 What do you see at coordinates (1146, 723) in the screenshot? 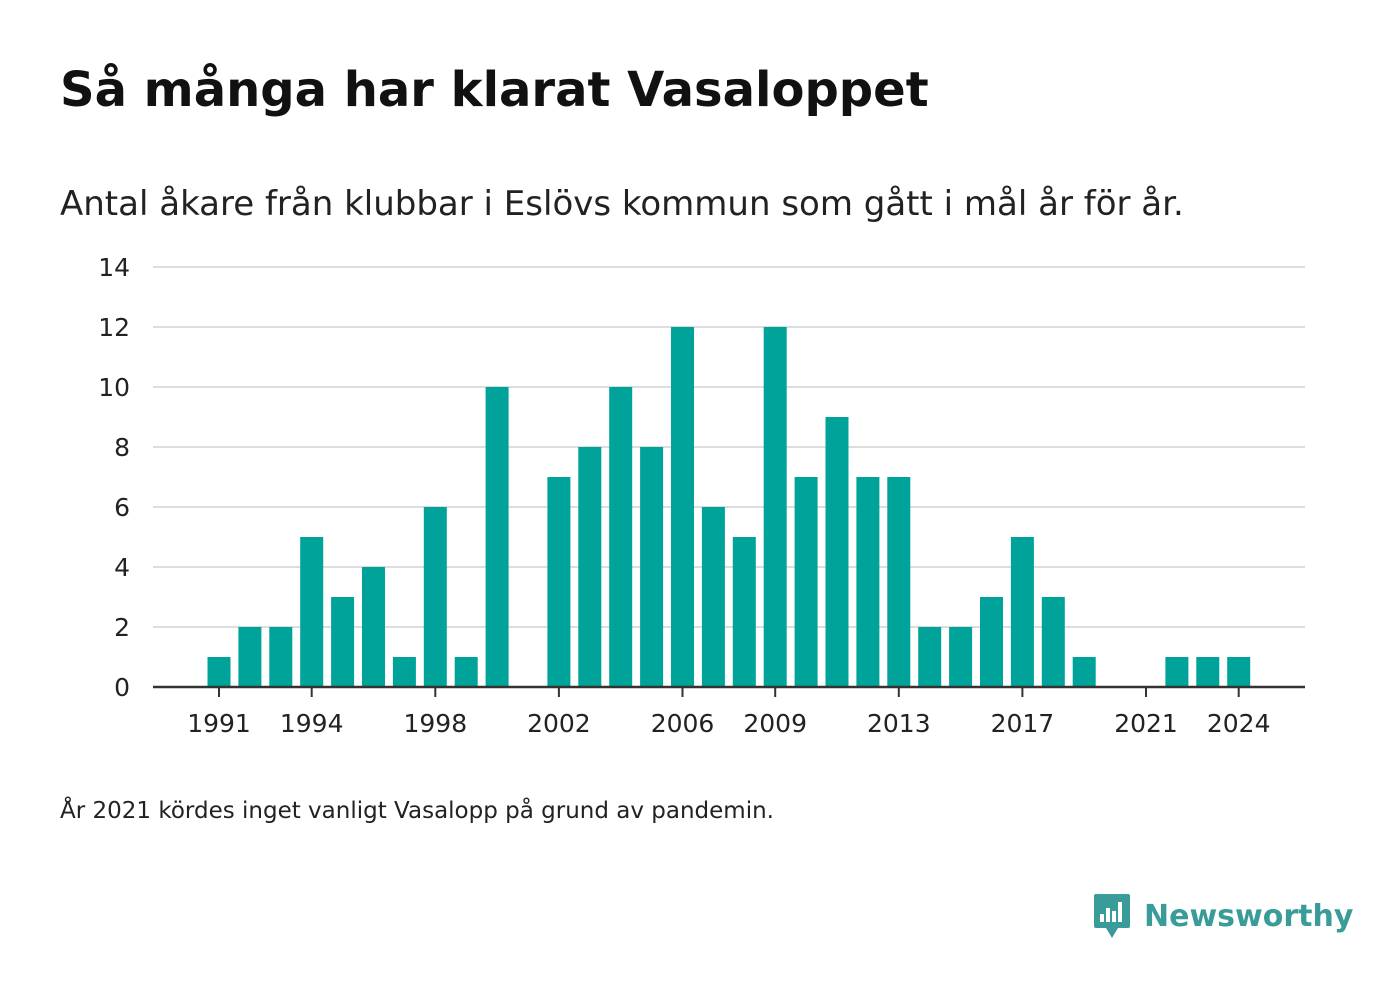
I see `x-tick-label: 2021` at bounding box center [1146, 723].